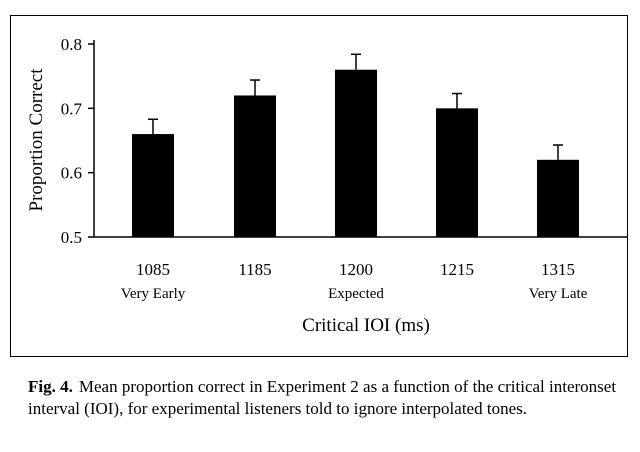 Image resolution: width=640 pixels, height=452 pixels. I want to click on x-tick-label: 1185, so click(254, 269).